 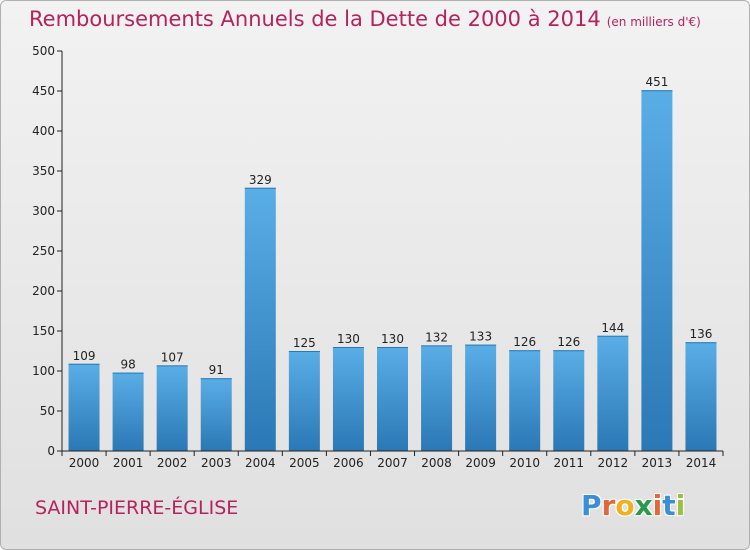 What do you see at coordinates (216, 414) in the screenshot?
I see `bar-2003` at bounding box center [216, 414].